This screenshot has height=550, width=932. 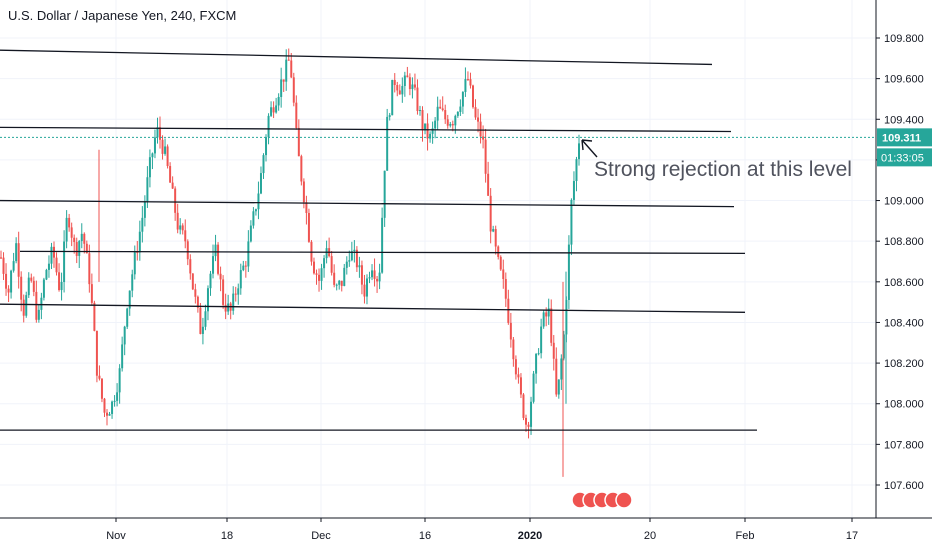 I want to click on x-tick-label: 16, so click(x=425, y=536).